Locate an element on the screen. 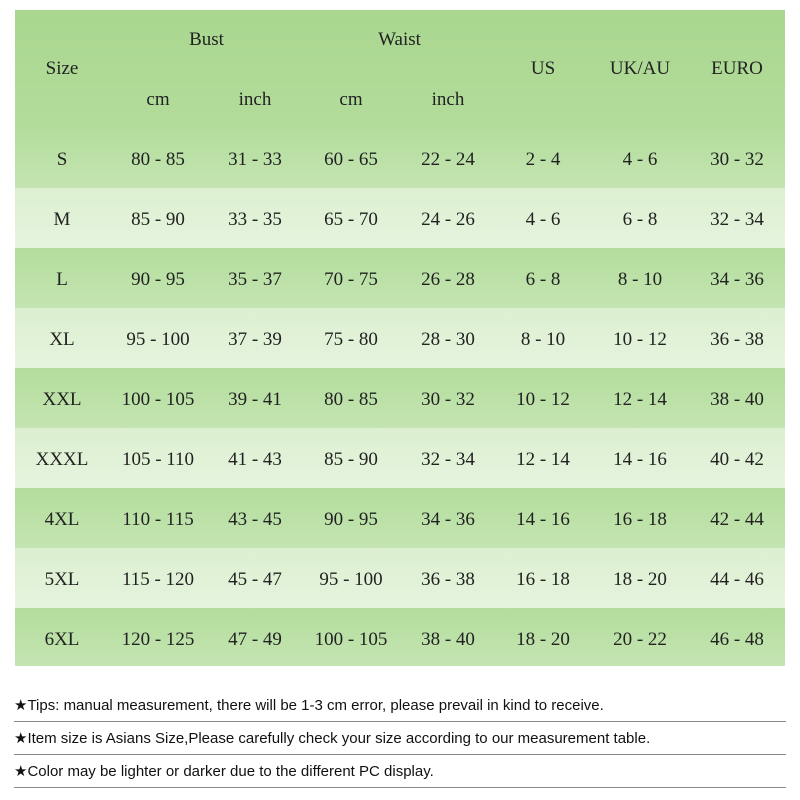 Image resolution: width=800 pixels, height=800 pixels. table-cell: 37 - 39 is located at coordinates (255, 339).